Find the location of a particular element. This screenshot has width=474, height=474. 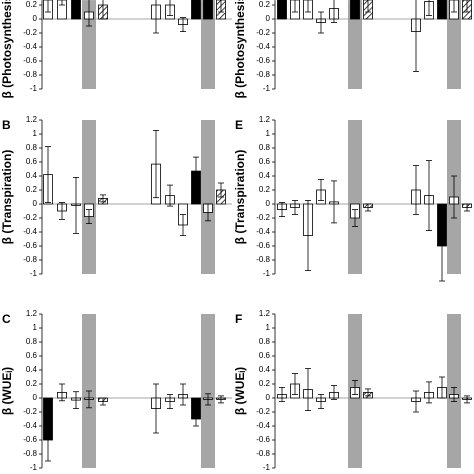

panel-letter: E is located at coordinates (239, 125).